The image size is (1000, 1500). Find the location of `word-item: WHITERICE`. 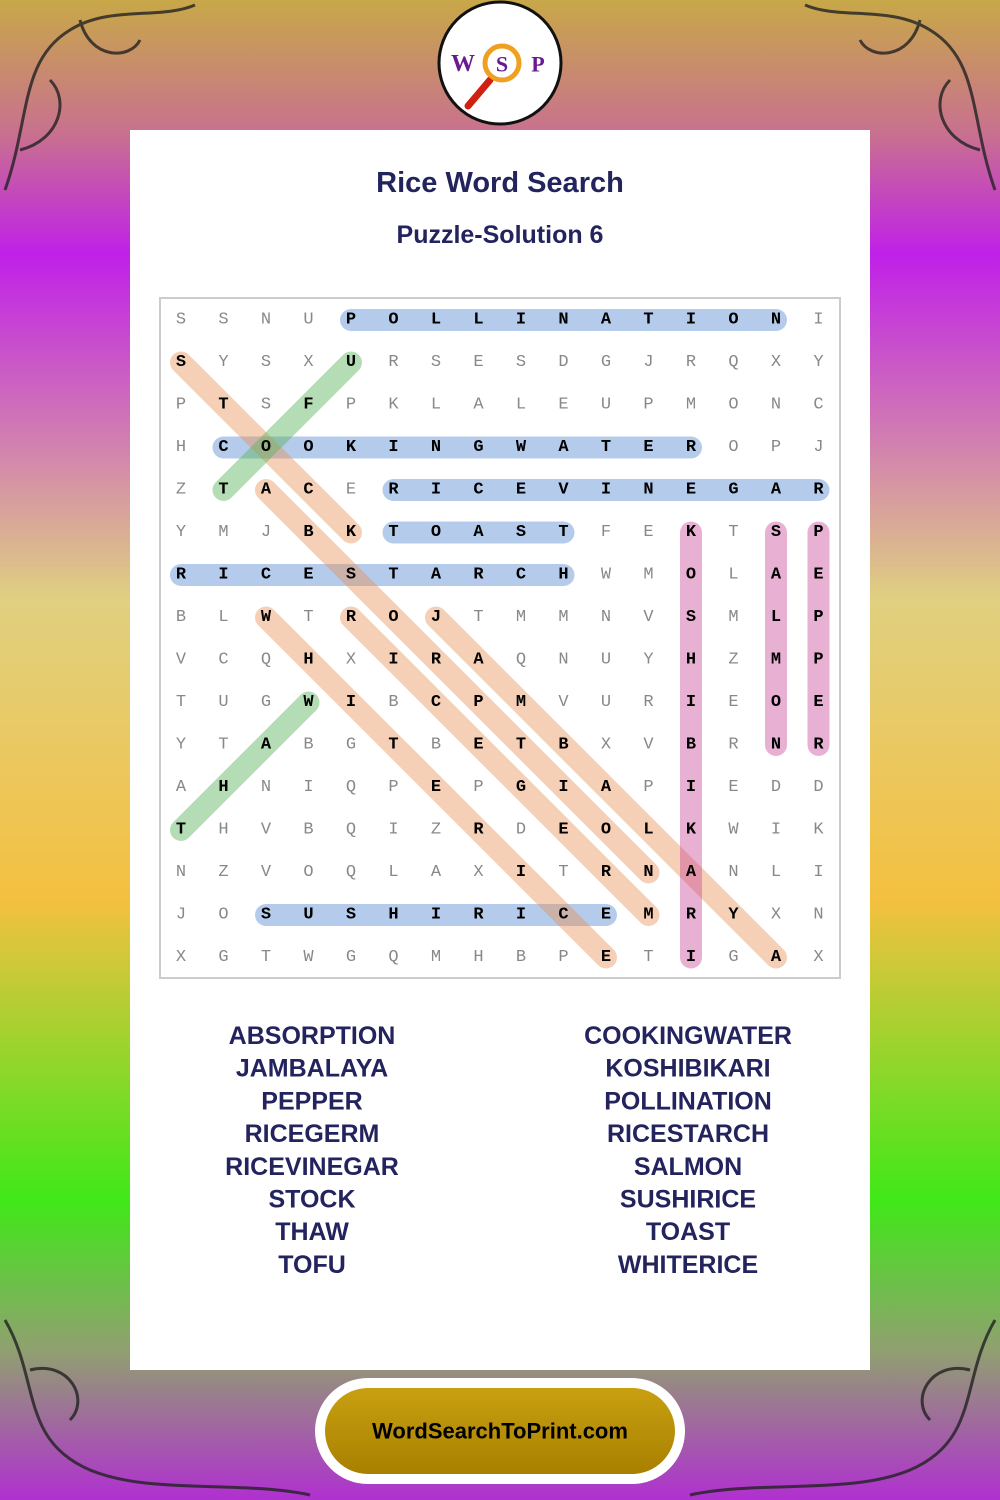

word-item: WHITERICE is located at coordinates (688, 1265).